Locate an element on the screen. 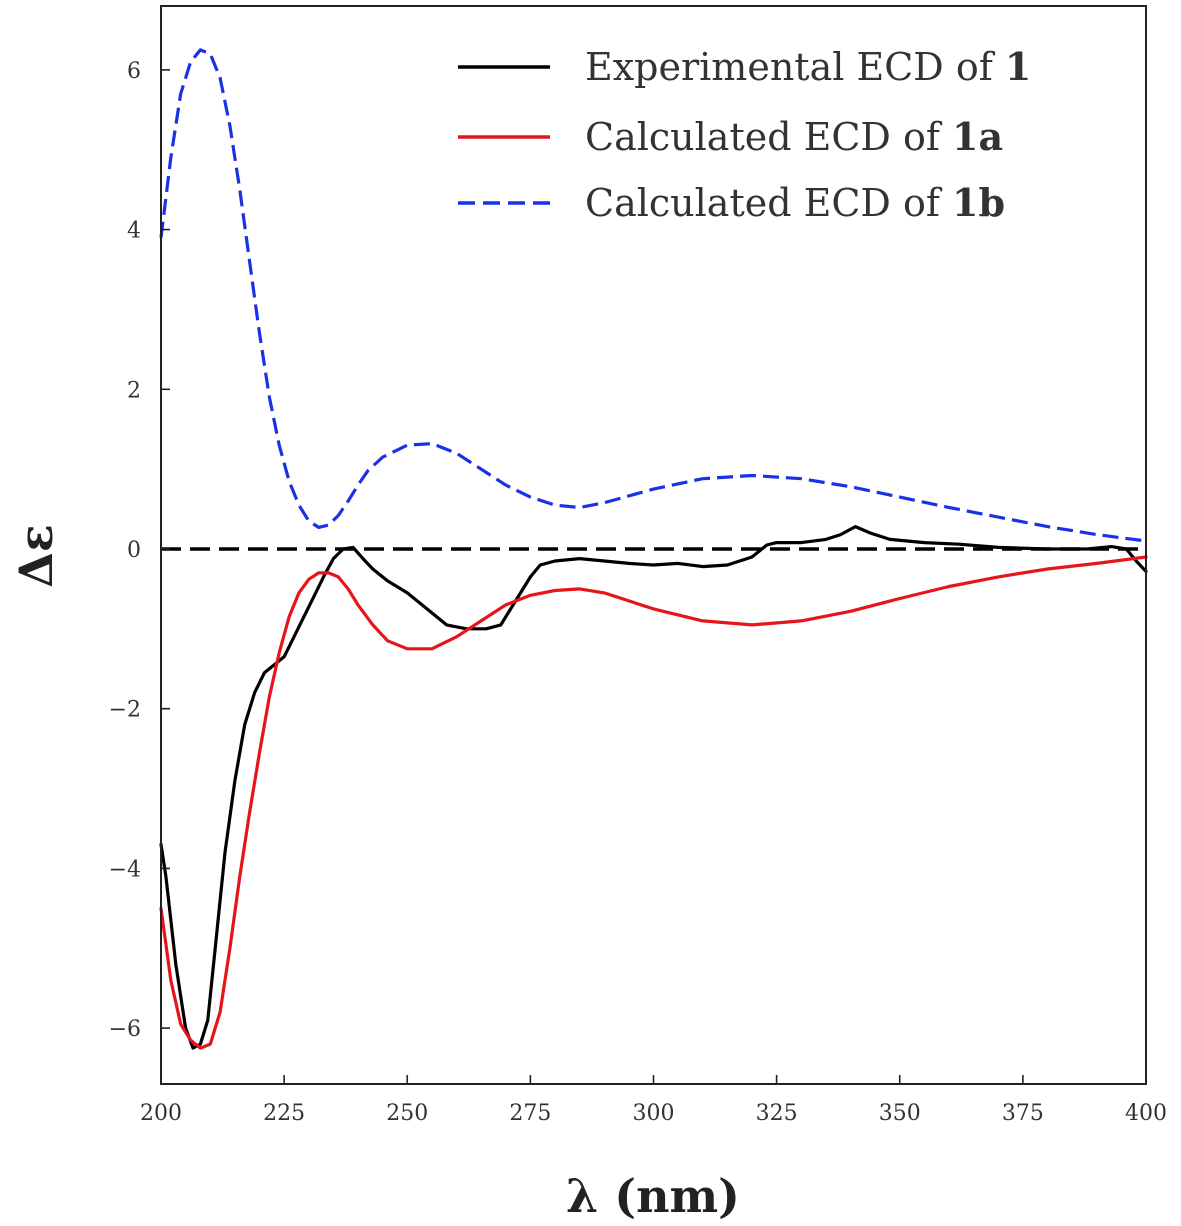 The image size is (1181, 1226). x-tick-label-225: 225 is located at coordinates (284, 1113).